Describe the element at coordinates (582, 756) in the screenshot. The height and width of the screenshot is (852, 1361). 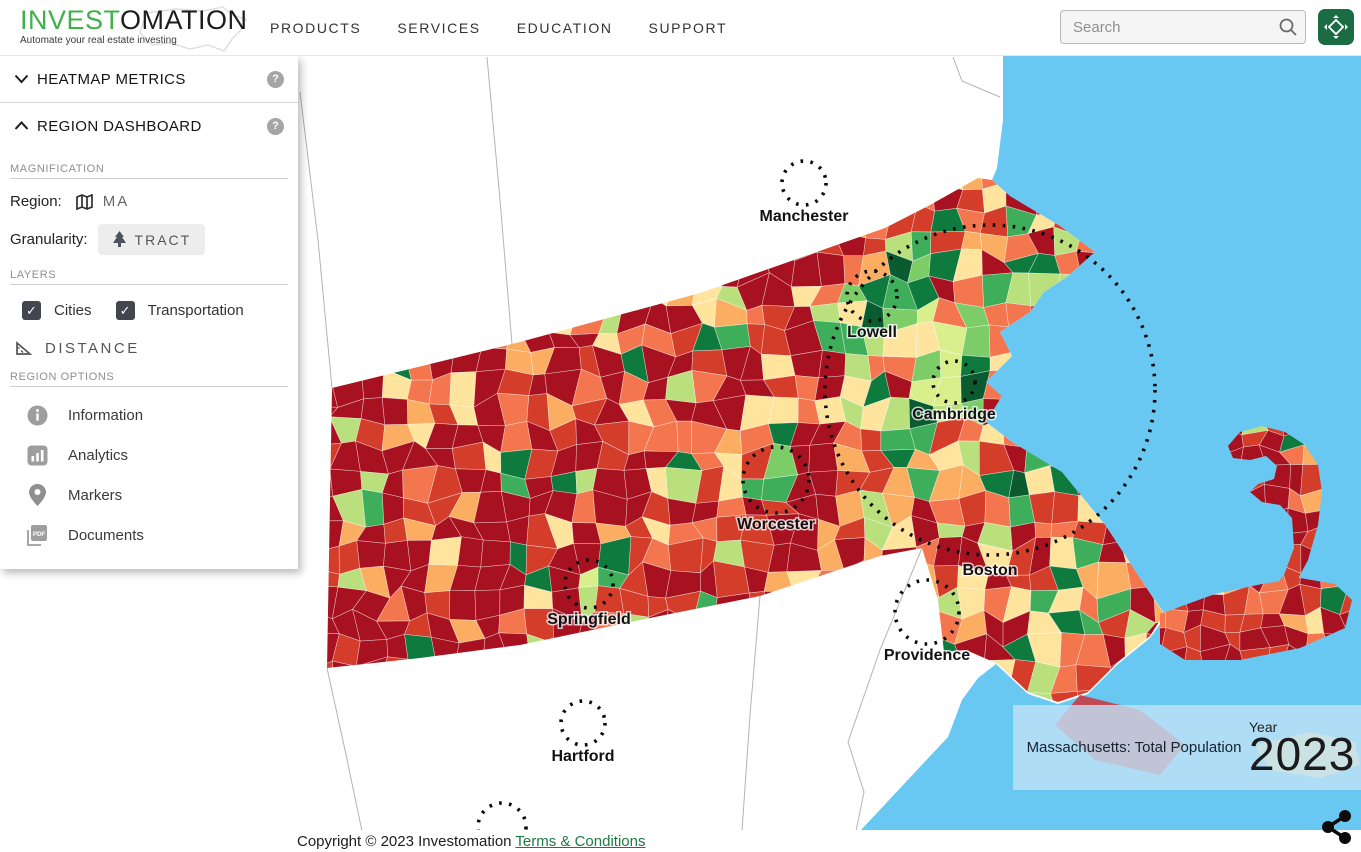
I see `city-label-hartford: Hartford` at that location.